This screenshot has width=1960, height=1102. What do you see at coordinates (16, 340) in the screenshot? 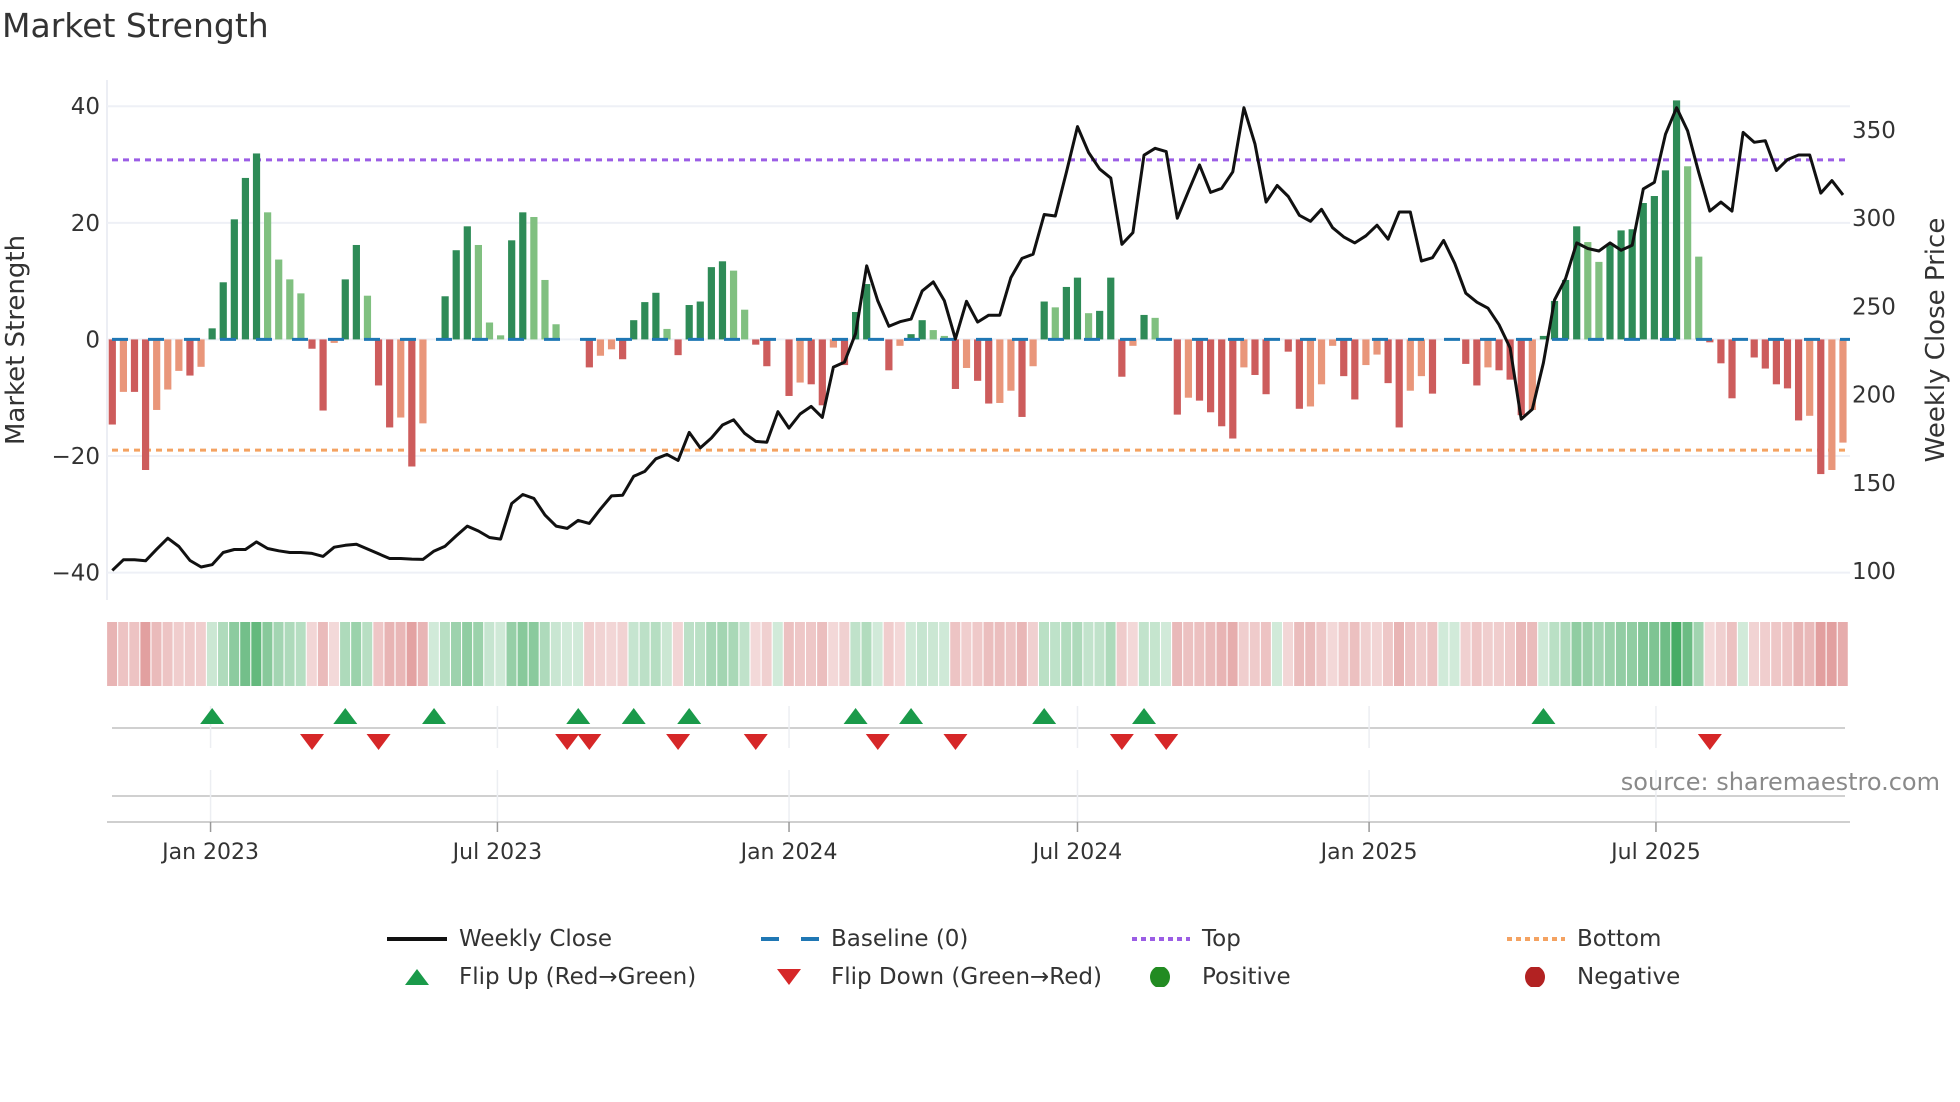
I see `y-axis-title-left: Market Strength` at bounding box center [16, 340].